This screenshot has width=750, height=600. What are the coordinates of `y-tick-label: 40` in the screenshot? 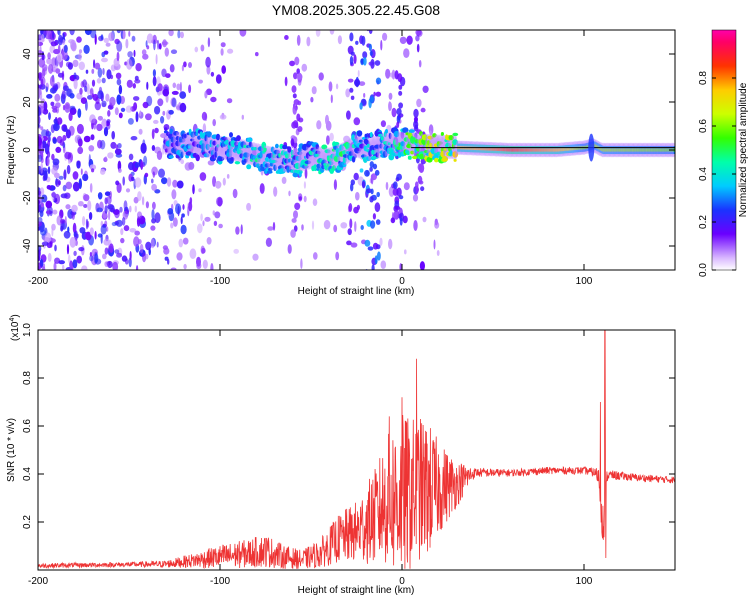 It's located at (27, 54).